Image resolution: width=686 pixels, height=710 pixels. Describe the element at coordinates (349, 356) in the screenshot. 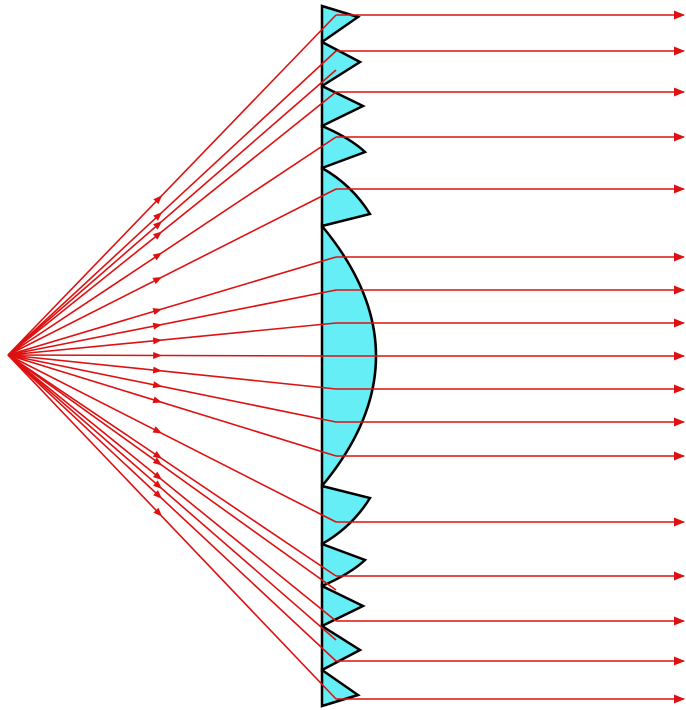

I see `fresnel-lens` at that location.